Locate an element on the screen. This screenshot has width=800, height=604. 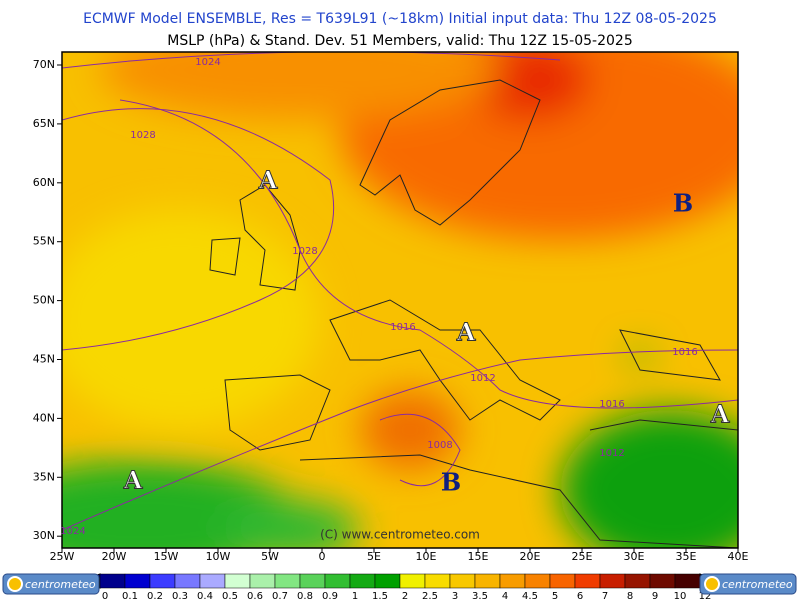
colorbar-label: 4 is located at coordinates (505, 595).